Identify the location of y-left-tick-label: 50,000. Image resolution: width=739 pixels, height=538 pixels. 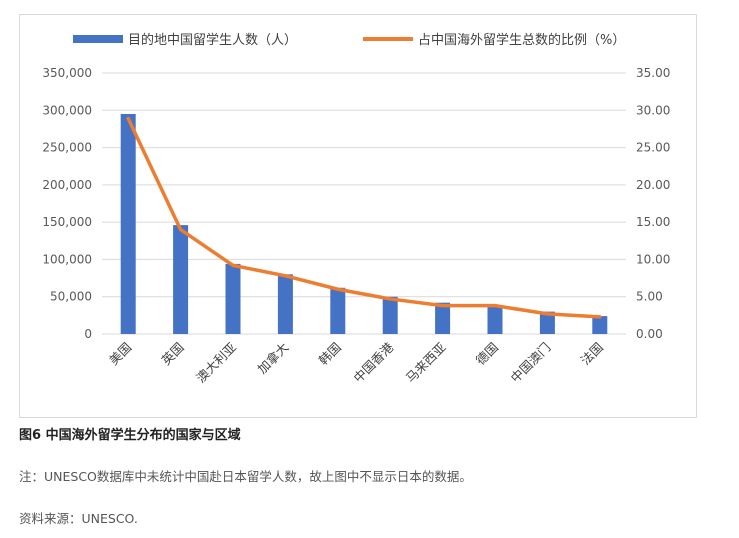
(71, 297).